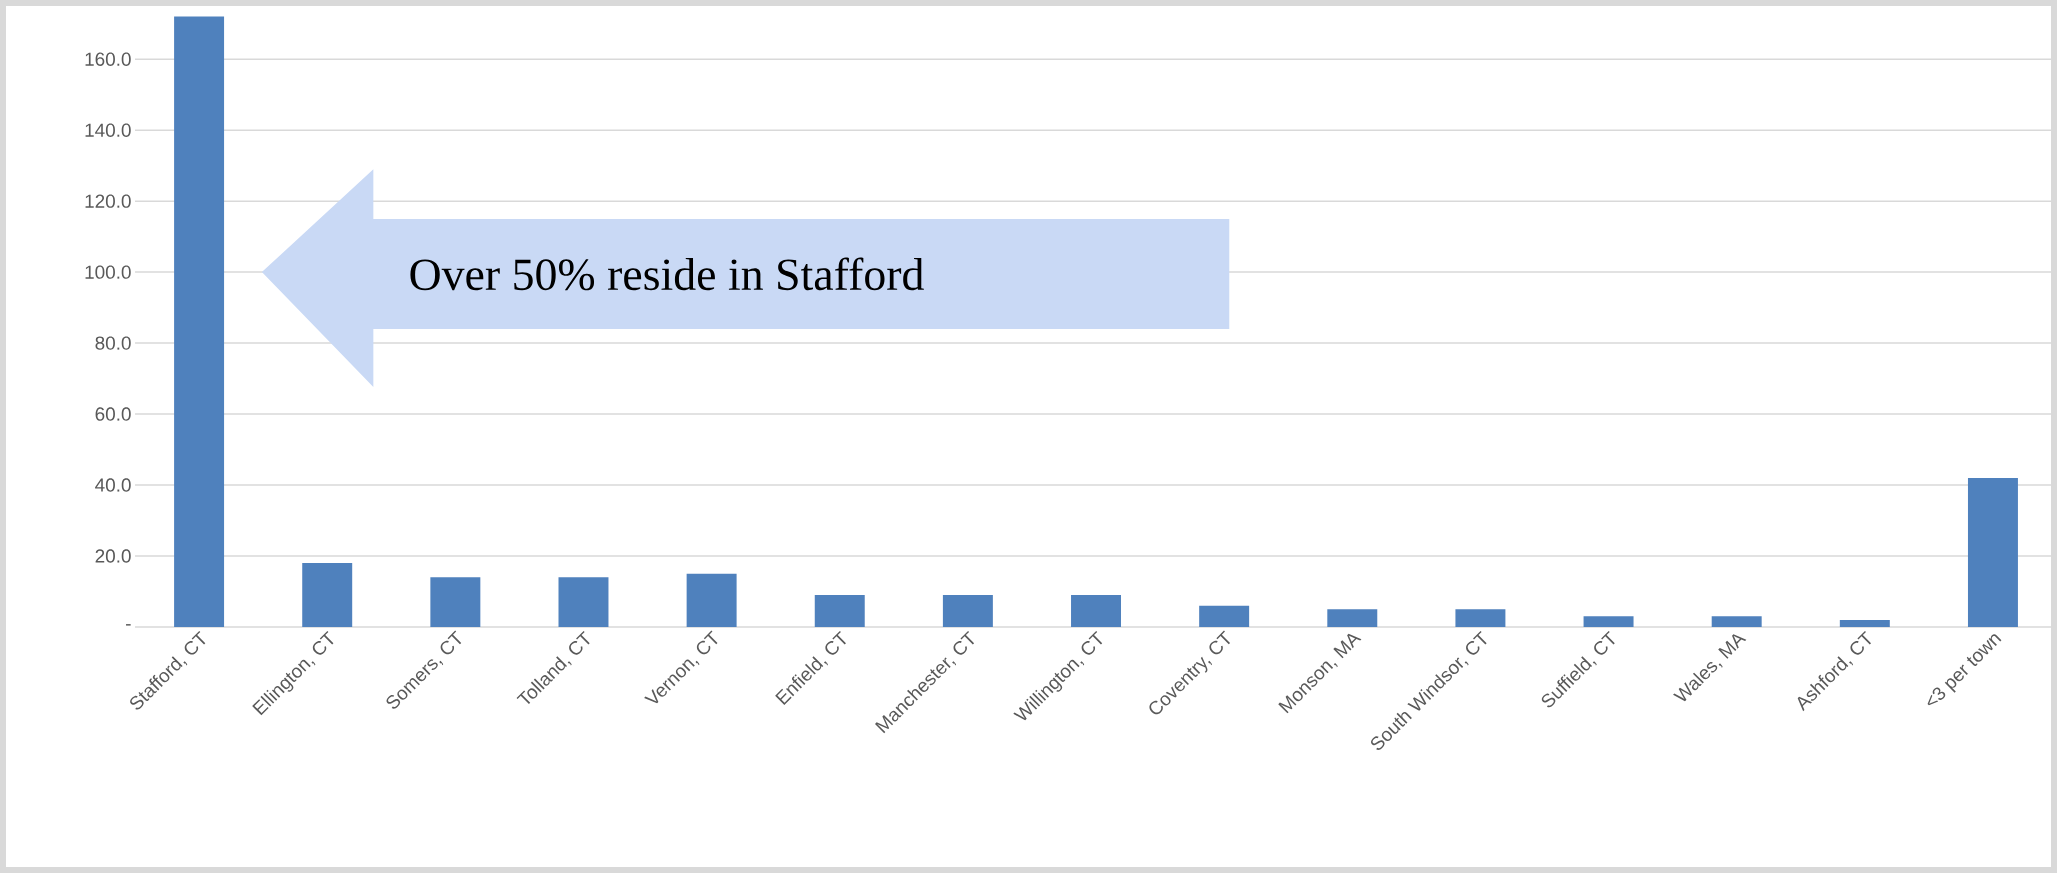  What do you see at coordinates (113, 556) in the screenshot?
I see `y-tick-label: 20.0` at bounding box center [113, 556].